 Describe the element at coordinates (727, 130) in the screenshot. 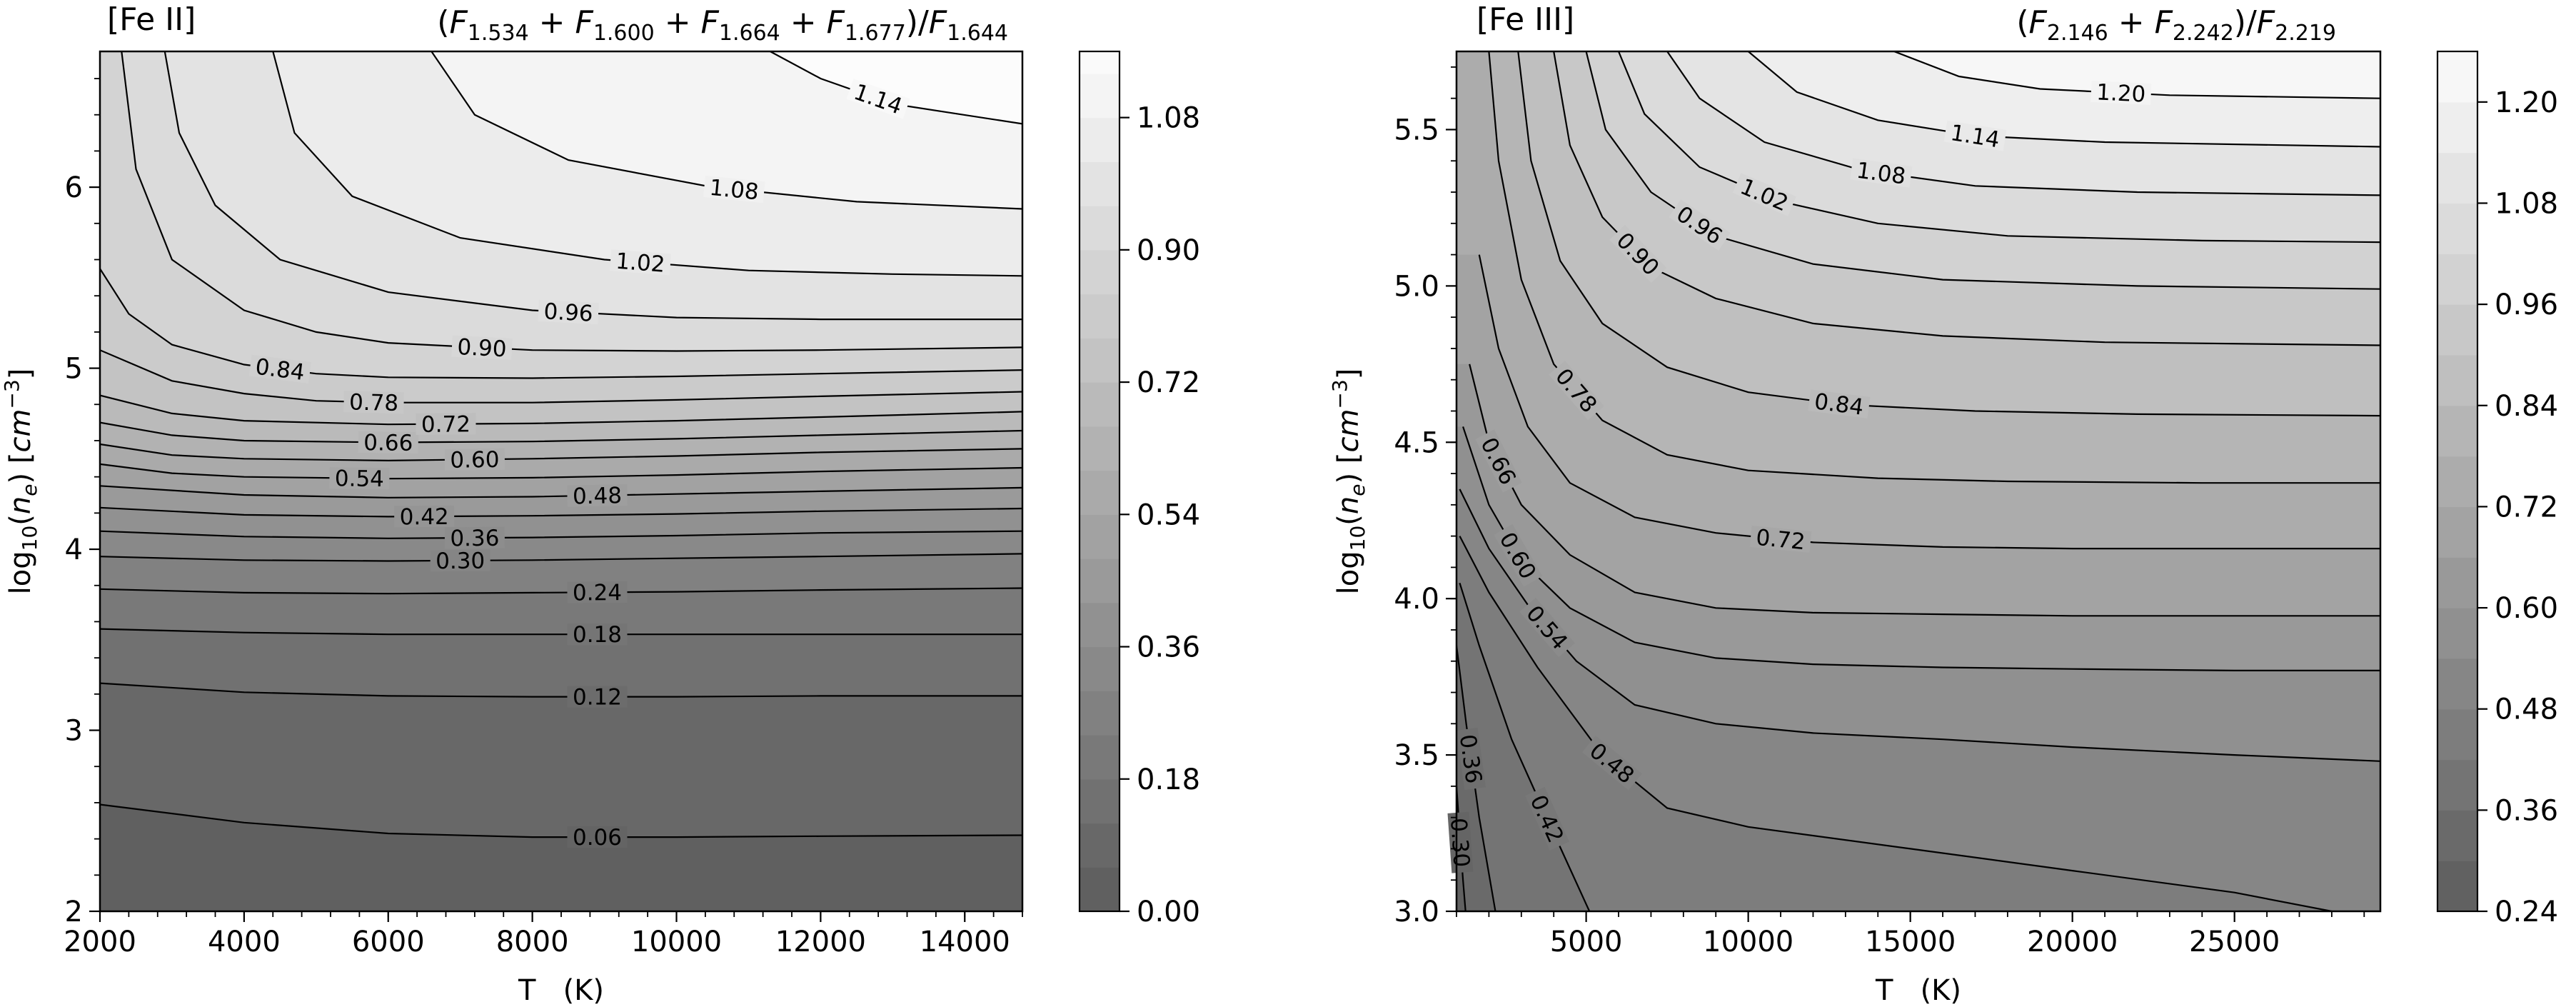

I see `fe2-contour-line-1.08` at that location.